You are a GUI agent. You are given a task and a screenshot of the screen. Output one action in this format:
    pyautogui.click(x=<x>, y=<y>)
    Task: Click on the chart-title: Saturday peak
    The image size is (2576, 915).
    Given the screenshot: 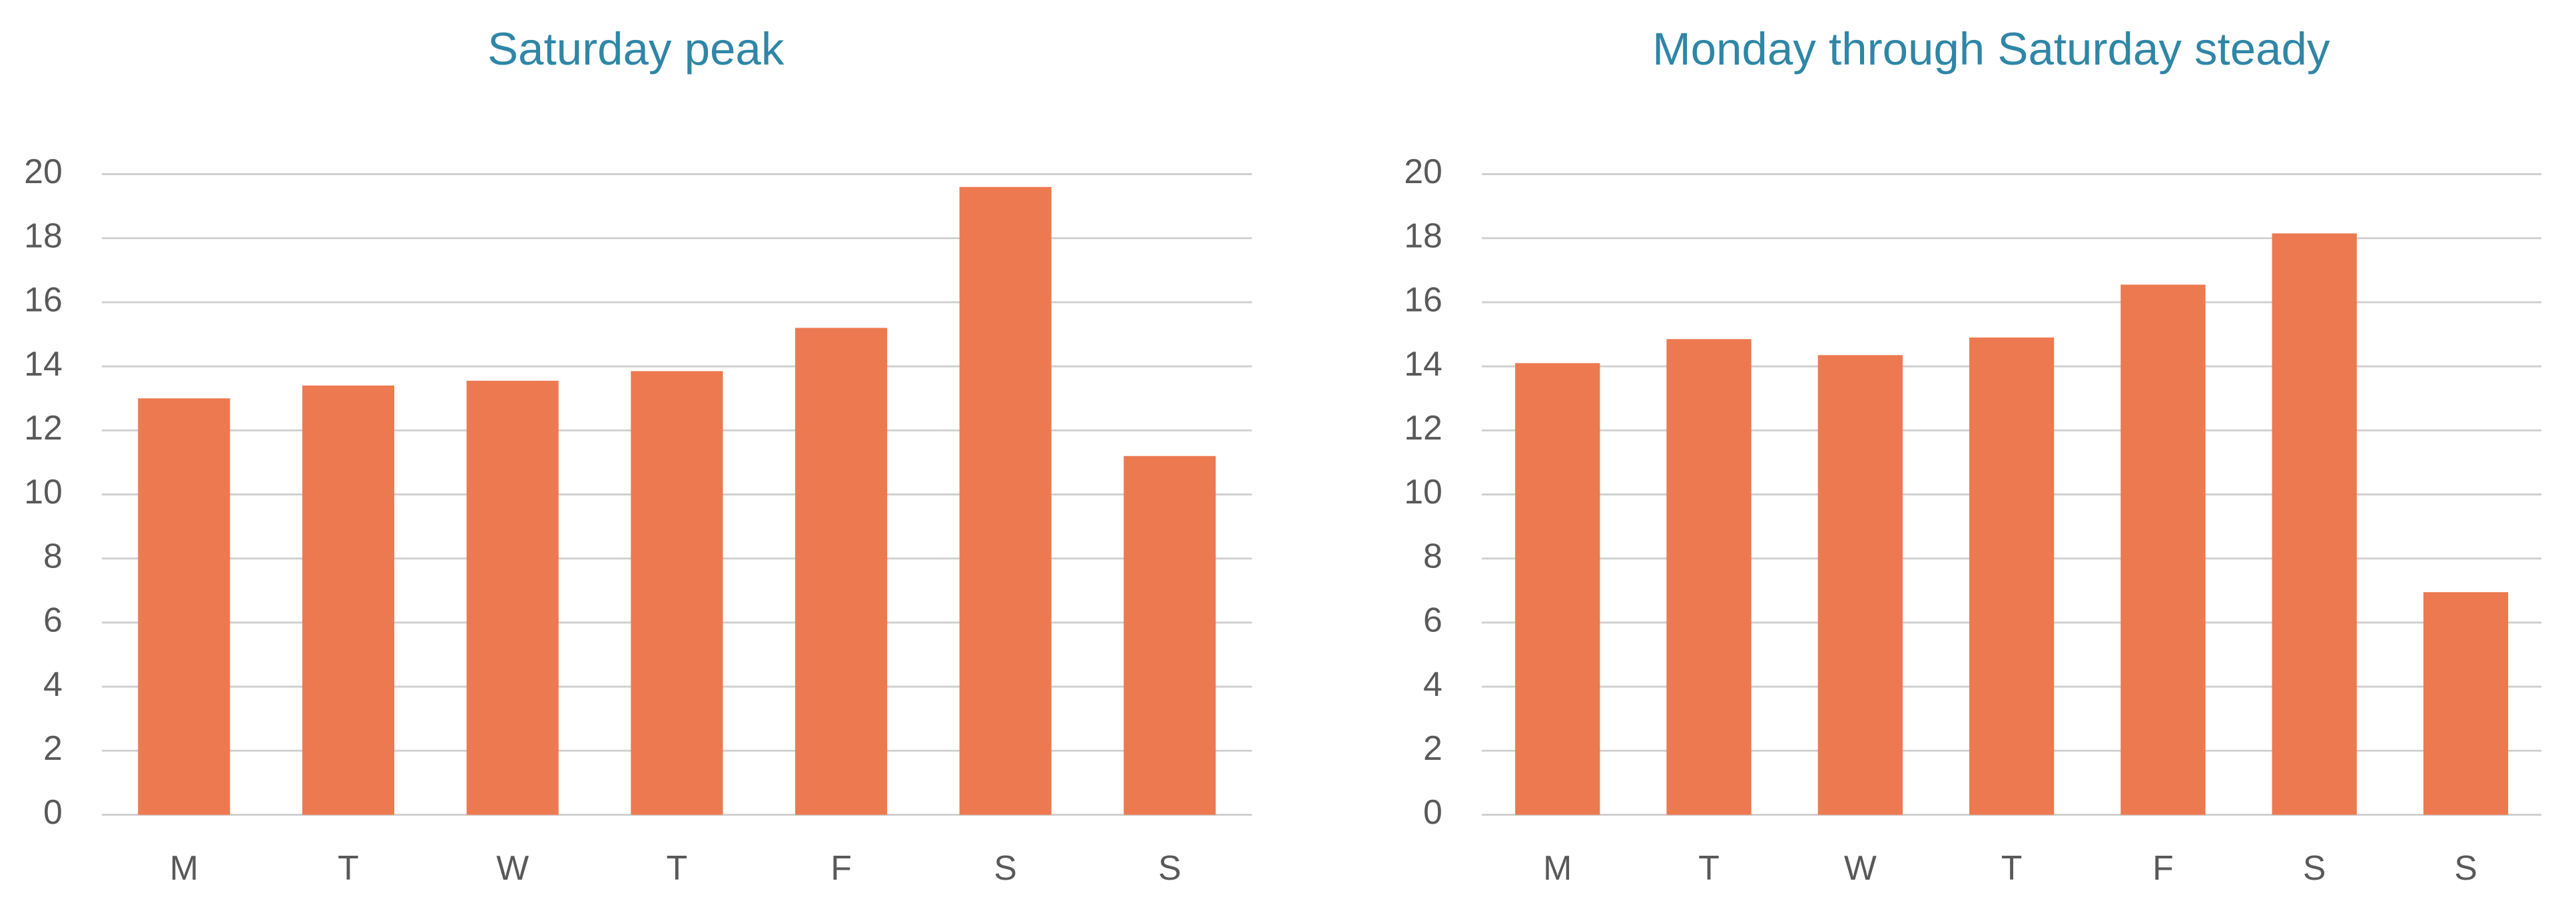 What is the action you would take?
    pyautogui.click(x=636, y=49)
    